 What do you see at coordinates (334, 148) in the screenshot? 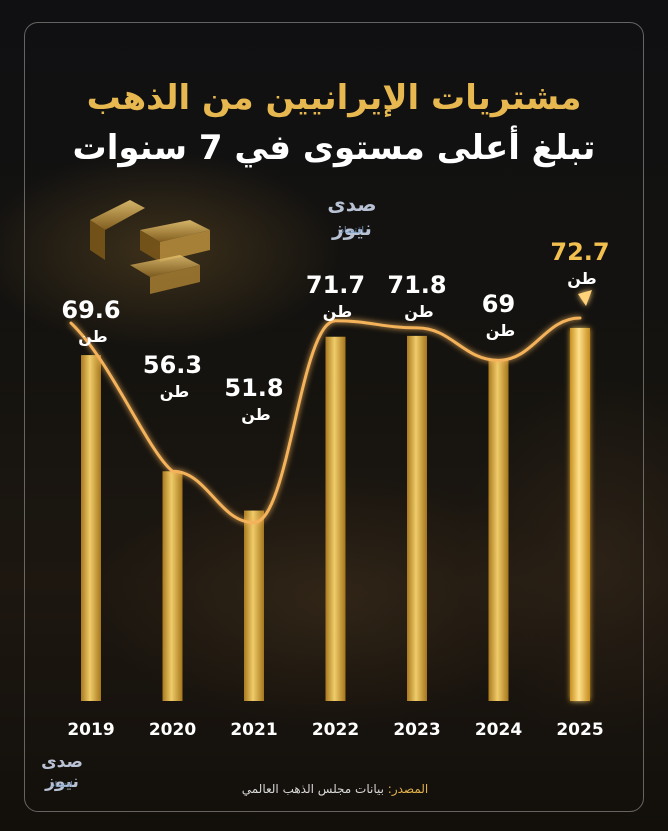
I see `title-line-2: تبلغ أعلى مستوى في 7 سنوات` at bounding box center [334, 148].